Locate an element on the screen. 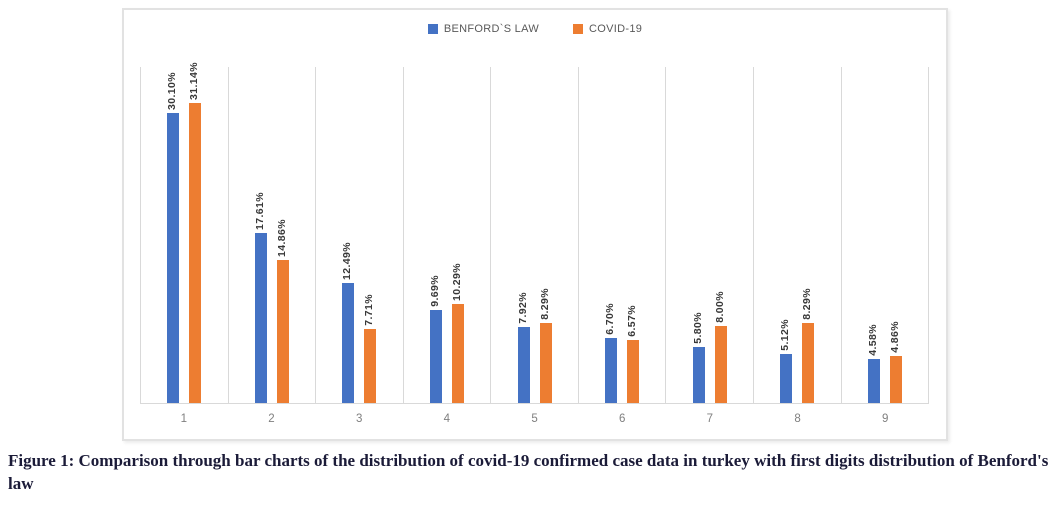  category-group-6: 6.70% 6.57% is located at coordinates (621, 235).